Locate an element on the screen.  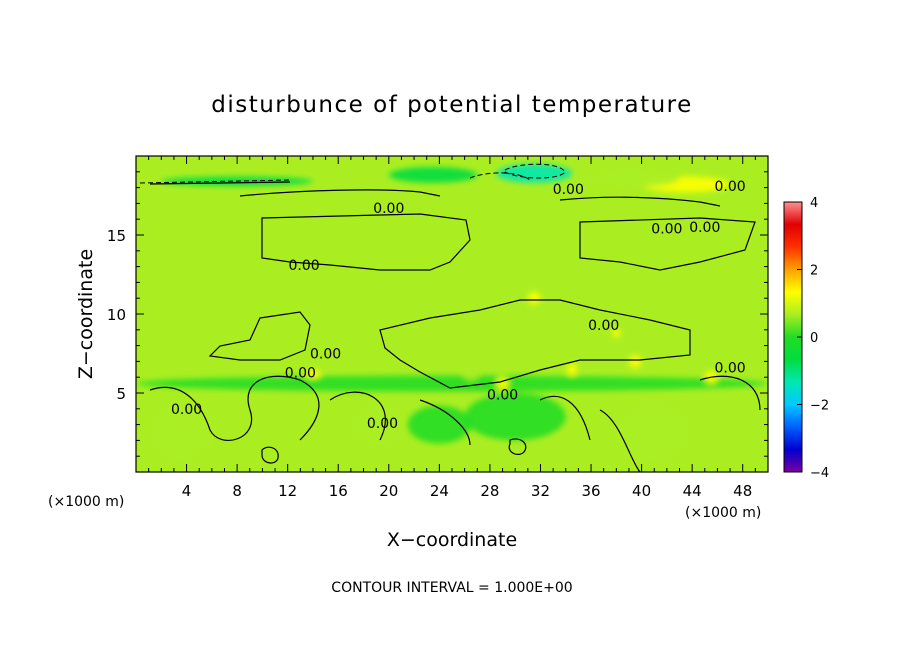
contour-label-11: 0.00 is located at coordinates (186, 410).